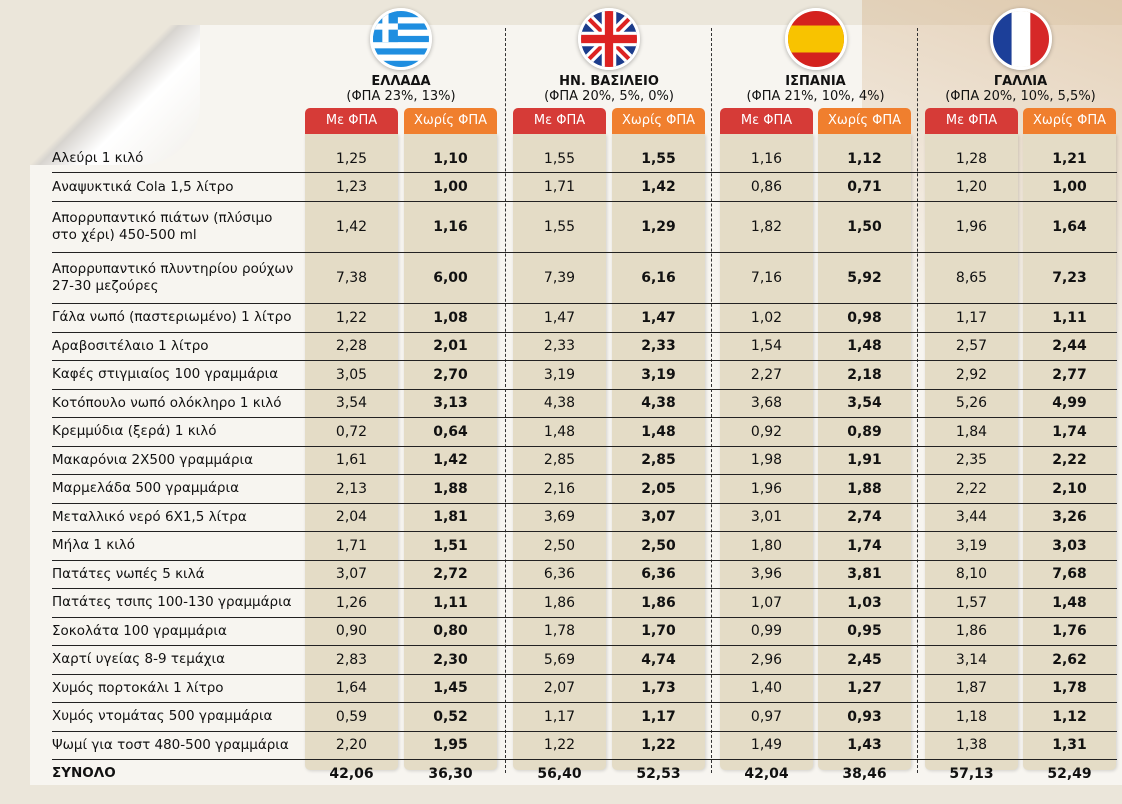 Image resolution: width=1122 pixels, height=804 pixels. Describe the element at coordinates (401, 81) in the screenshot. I see `country-name: ΕΛΛΑΔΑ` at that location.